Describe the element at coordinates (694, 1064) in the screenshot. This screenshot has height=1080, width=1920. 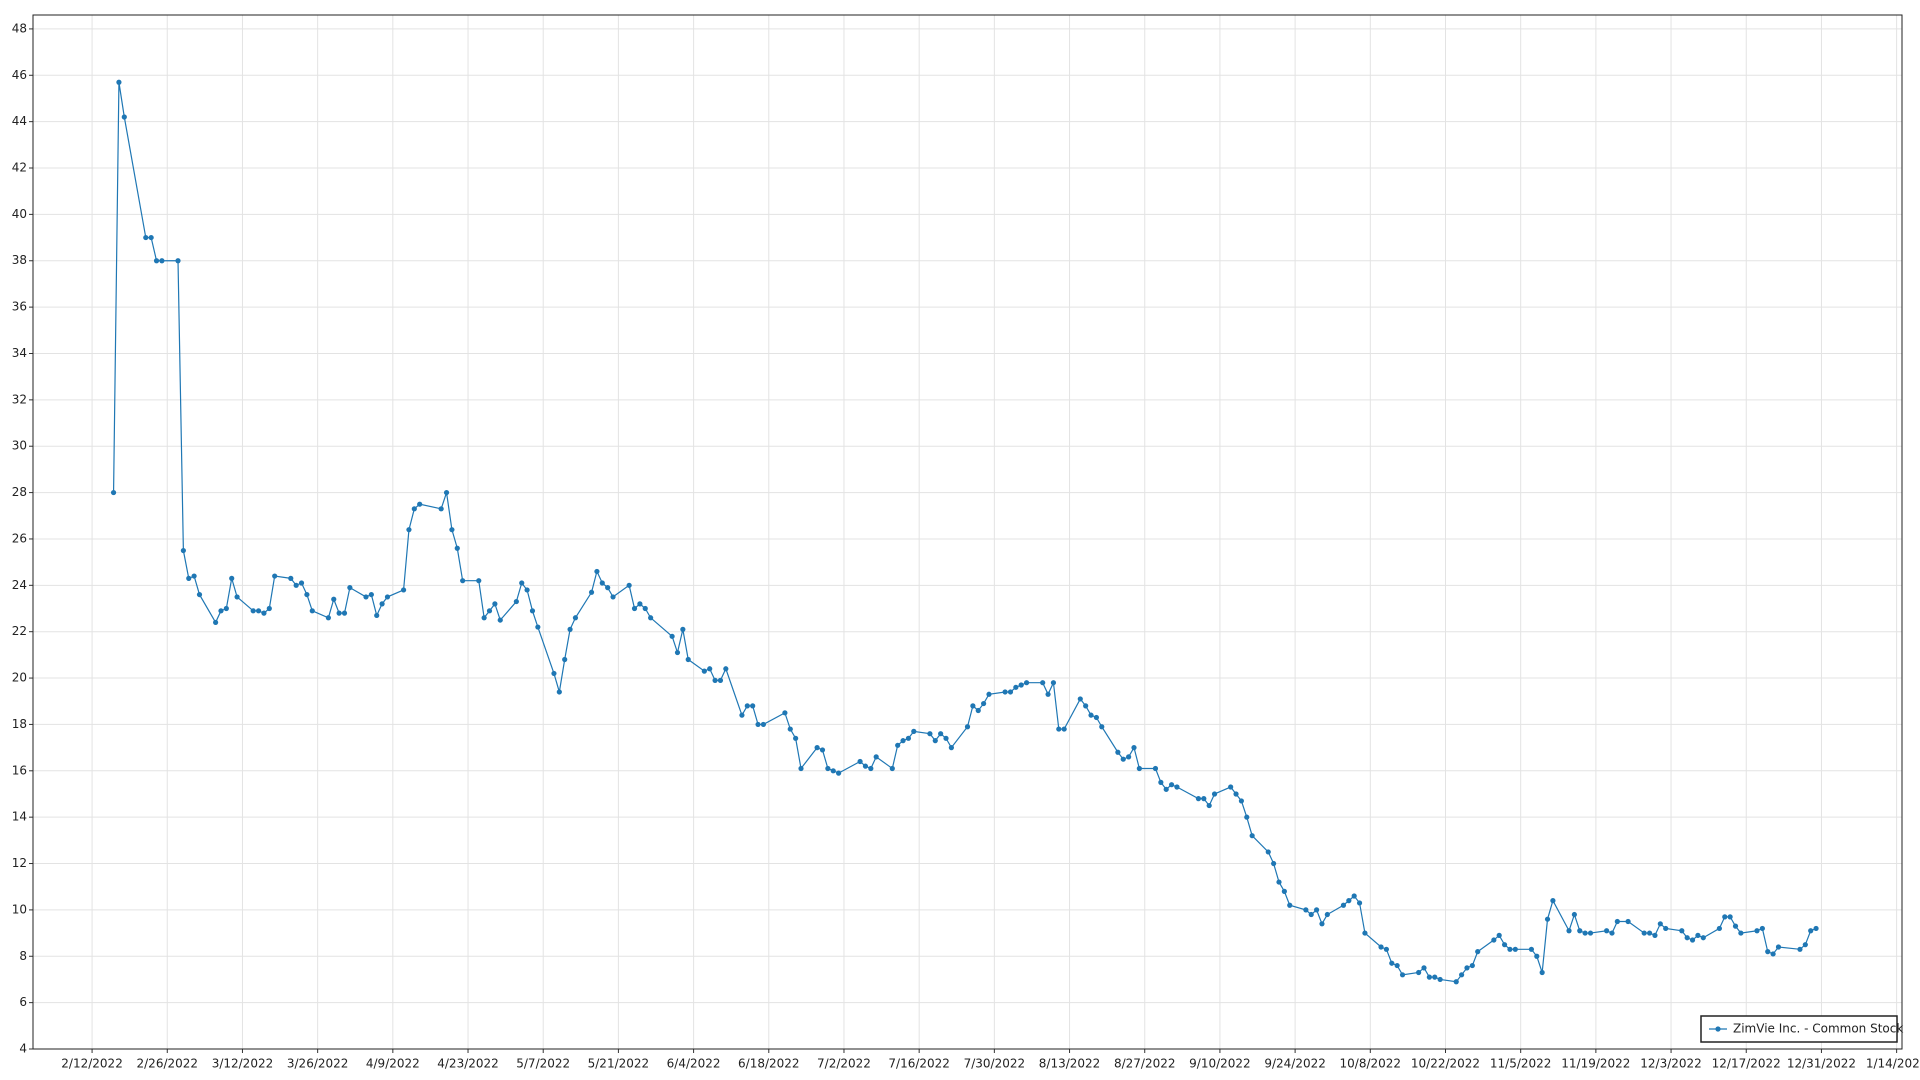
I see `x-tick-label: 6/4/2022` at that location.